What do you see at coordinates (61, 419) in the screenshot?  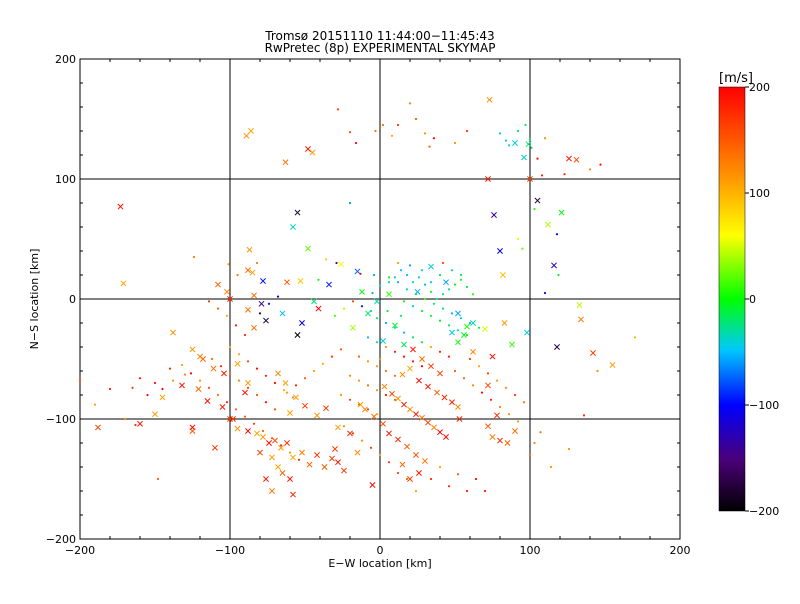 I see `y-tick-label: −100` at bounding box center [61, 419].